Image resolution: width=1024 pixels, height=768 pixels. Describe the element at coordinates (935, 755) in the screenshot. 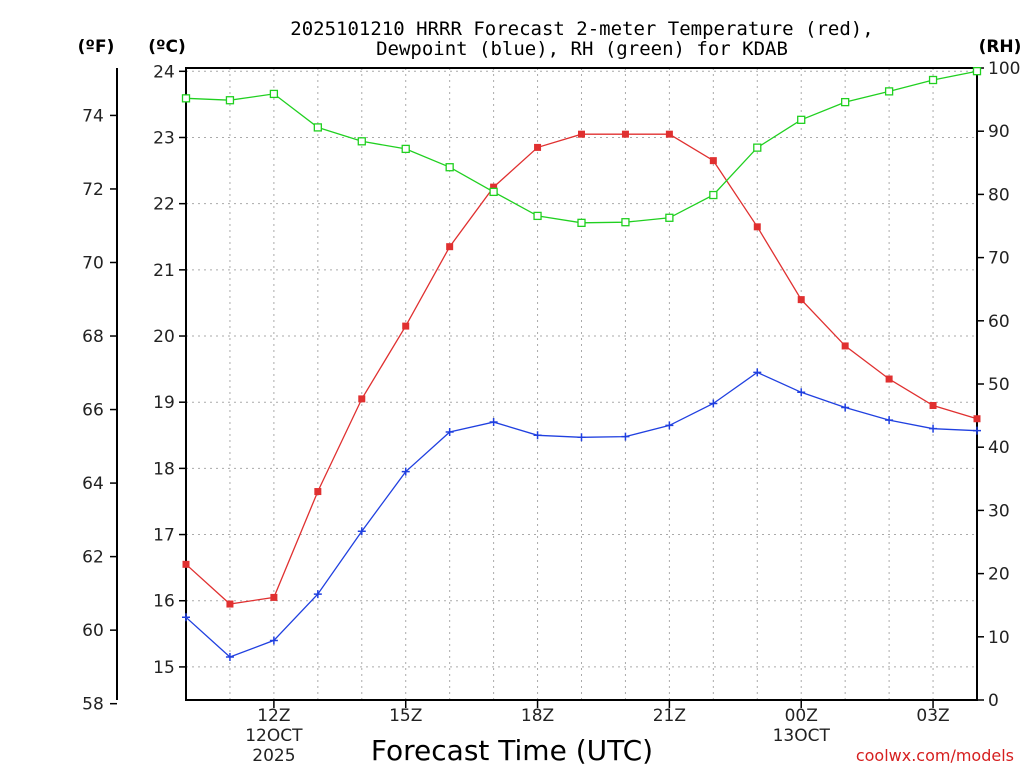

I see `credit-text: coolwx.com/models` at that location.